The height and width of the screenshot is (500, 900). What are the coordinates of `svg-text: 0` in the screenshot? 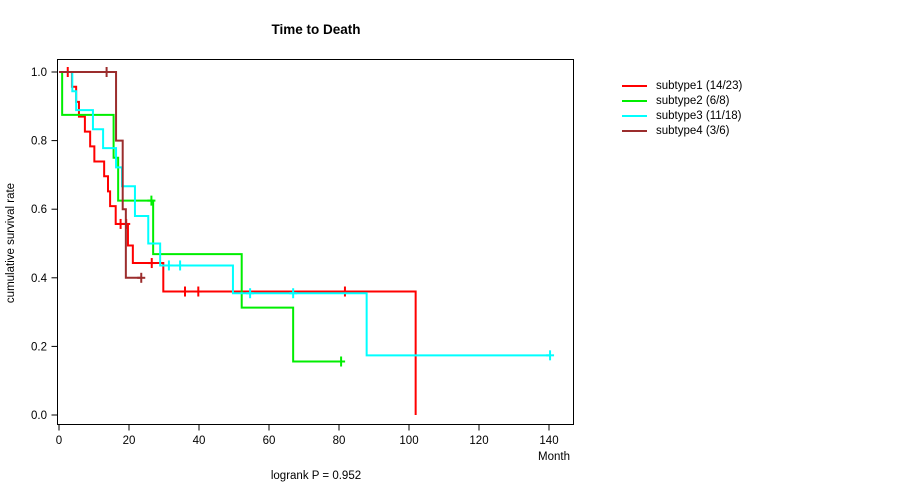 It's located at (59, 441).